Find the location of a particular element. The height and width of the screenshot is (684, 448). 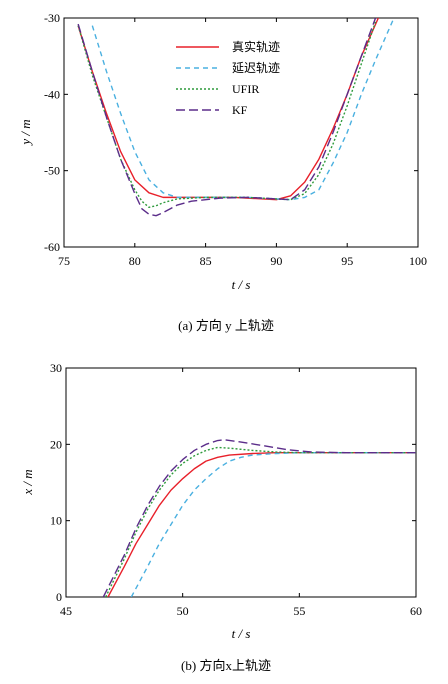

y-tick-label-b: 10 is located at coordinates (56, 521).